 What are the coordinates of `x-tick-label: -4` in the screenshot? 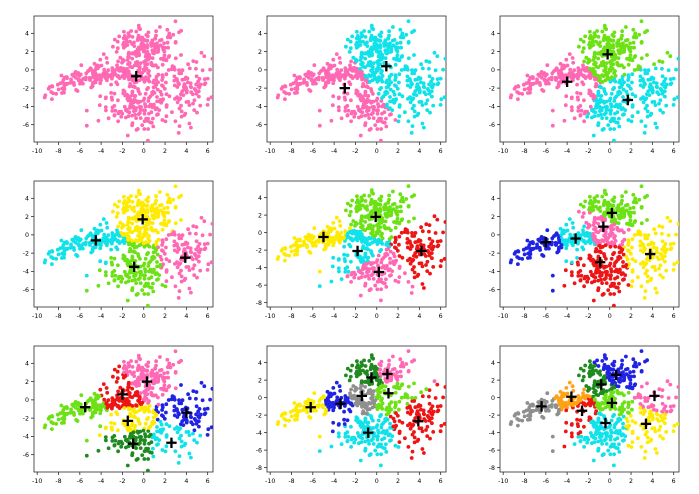 It's located at (334, 481).